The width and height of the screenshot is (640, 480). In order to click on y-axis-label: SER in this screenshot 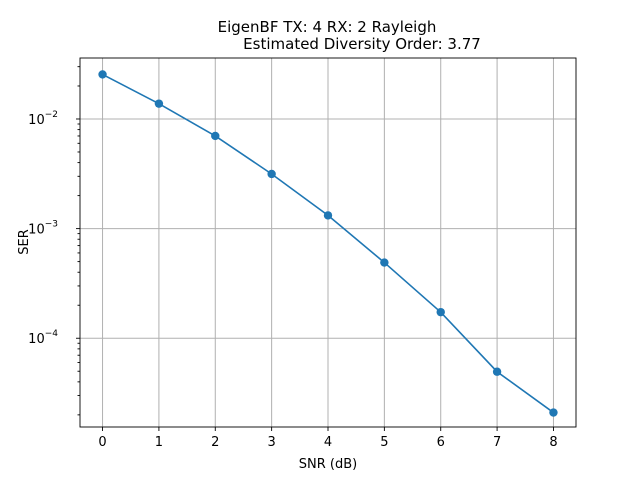, I will do `click(24, 242)`.